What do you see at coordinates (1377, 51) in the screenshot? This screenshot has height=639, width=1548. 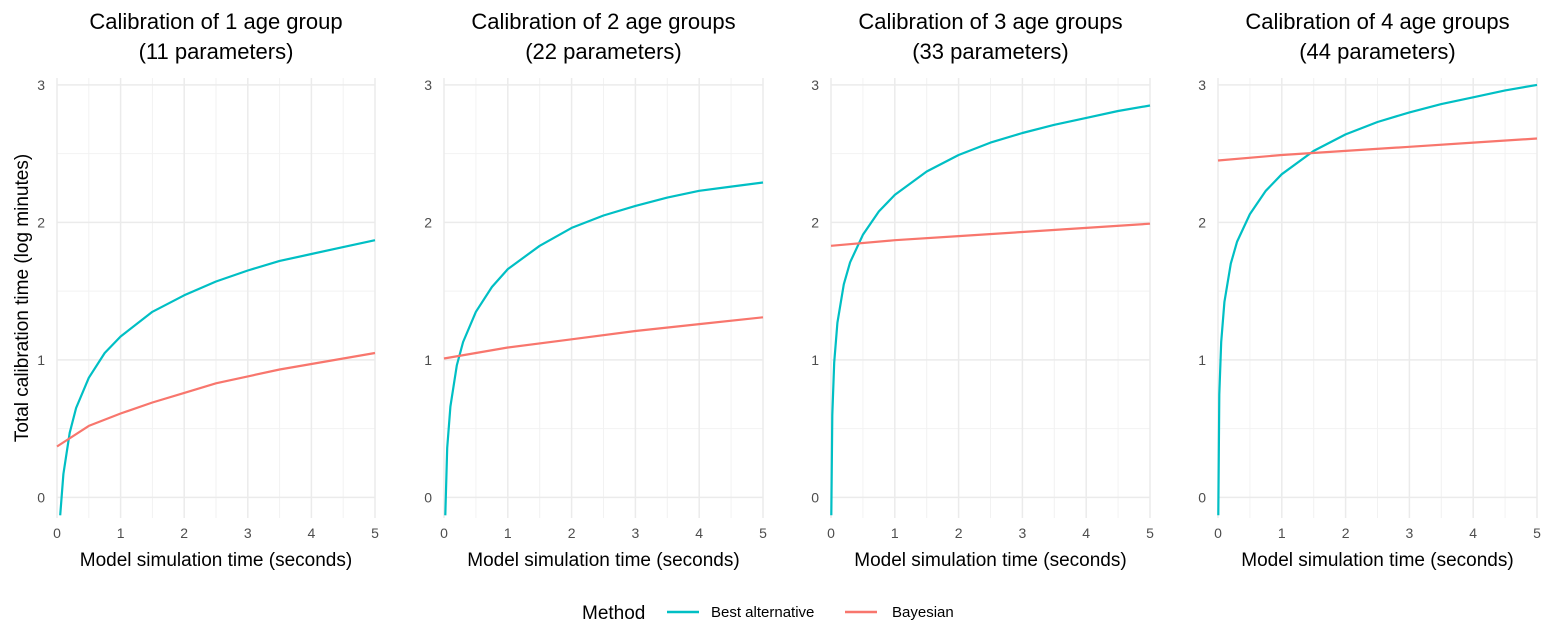 I see `panel-subtitle: (44 parameters)` at bounding box center [1377, 51].